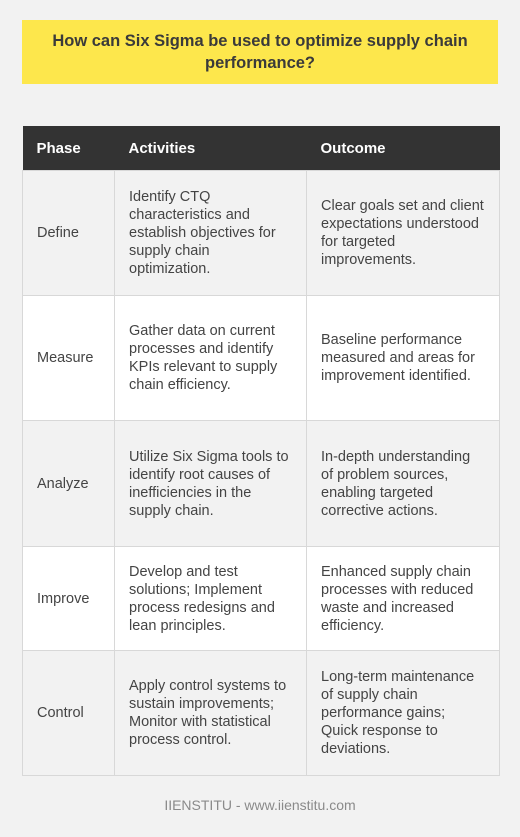  I want to click on footer-credit: IIENSTITU - www.iienstitu.com, so click(260, 805).